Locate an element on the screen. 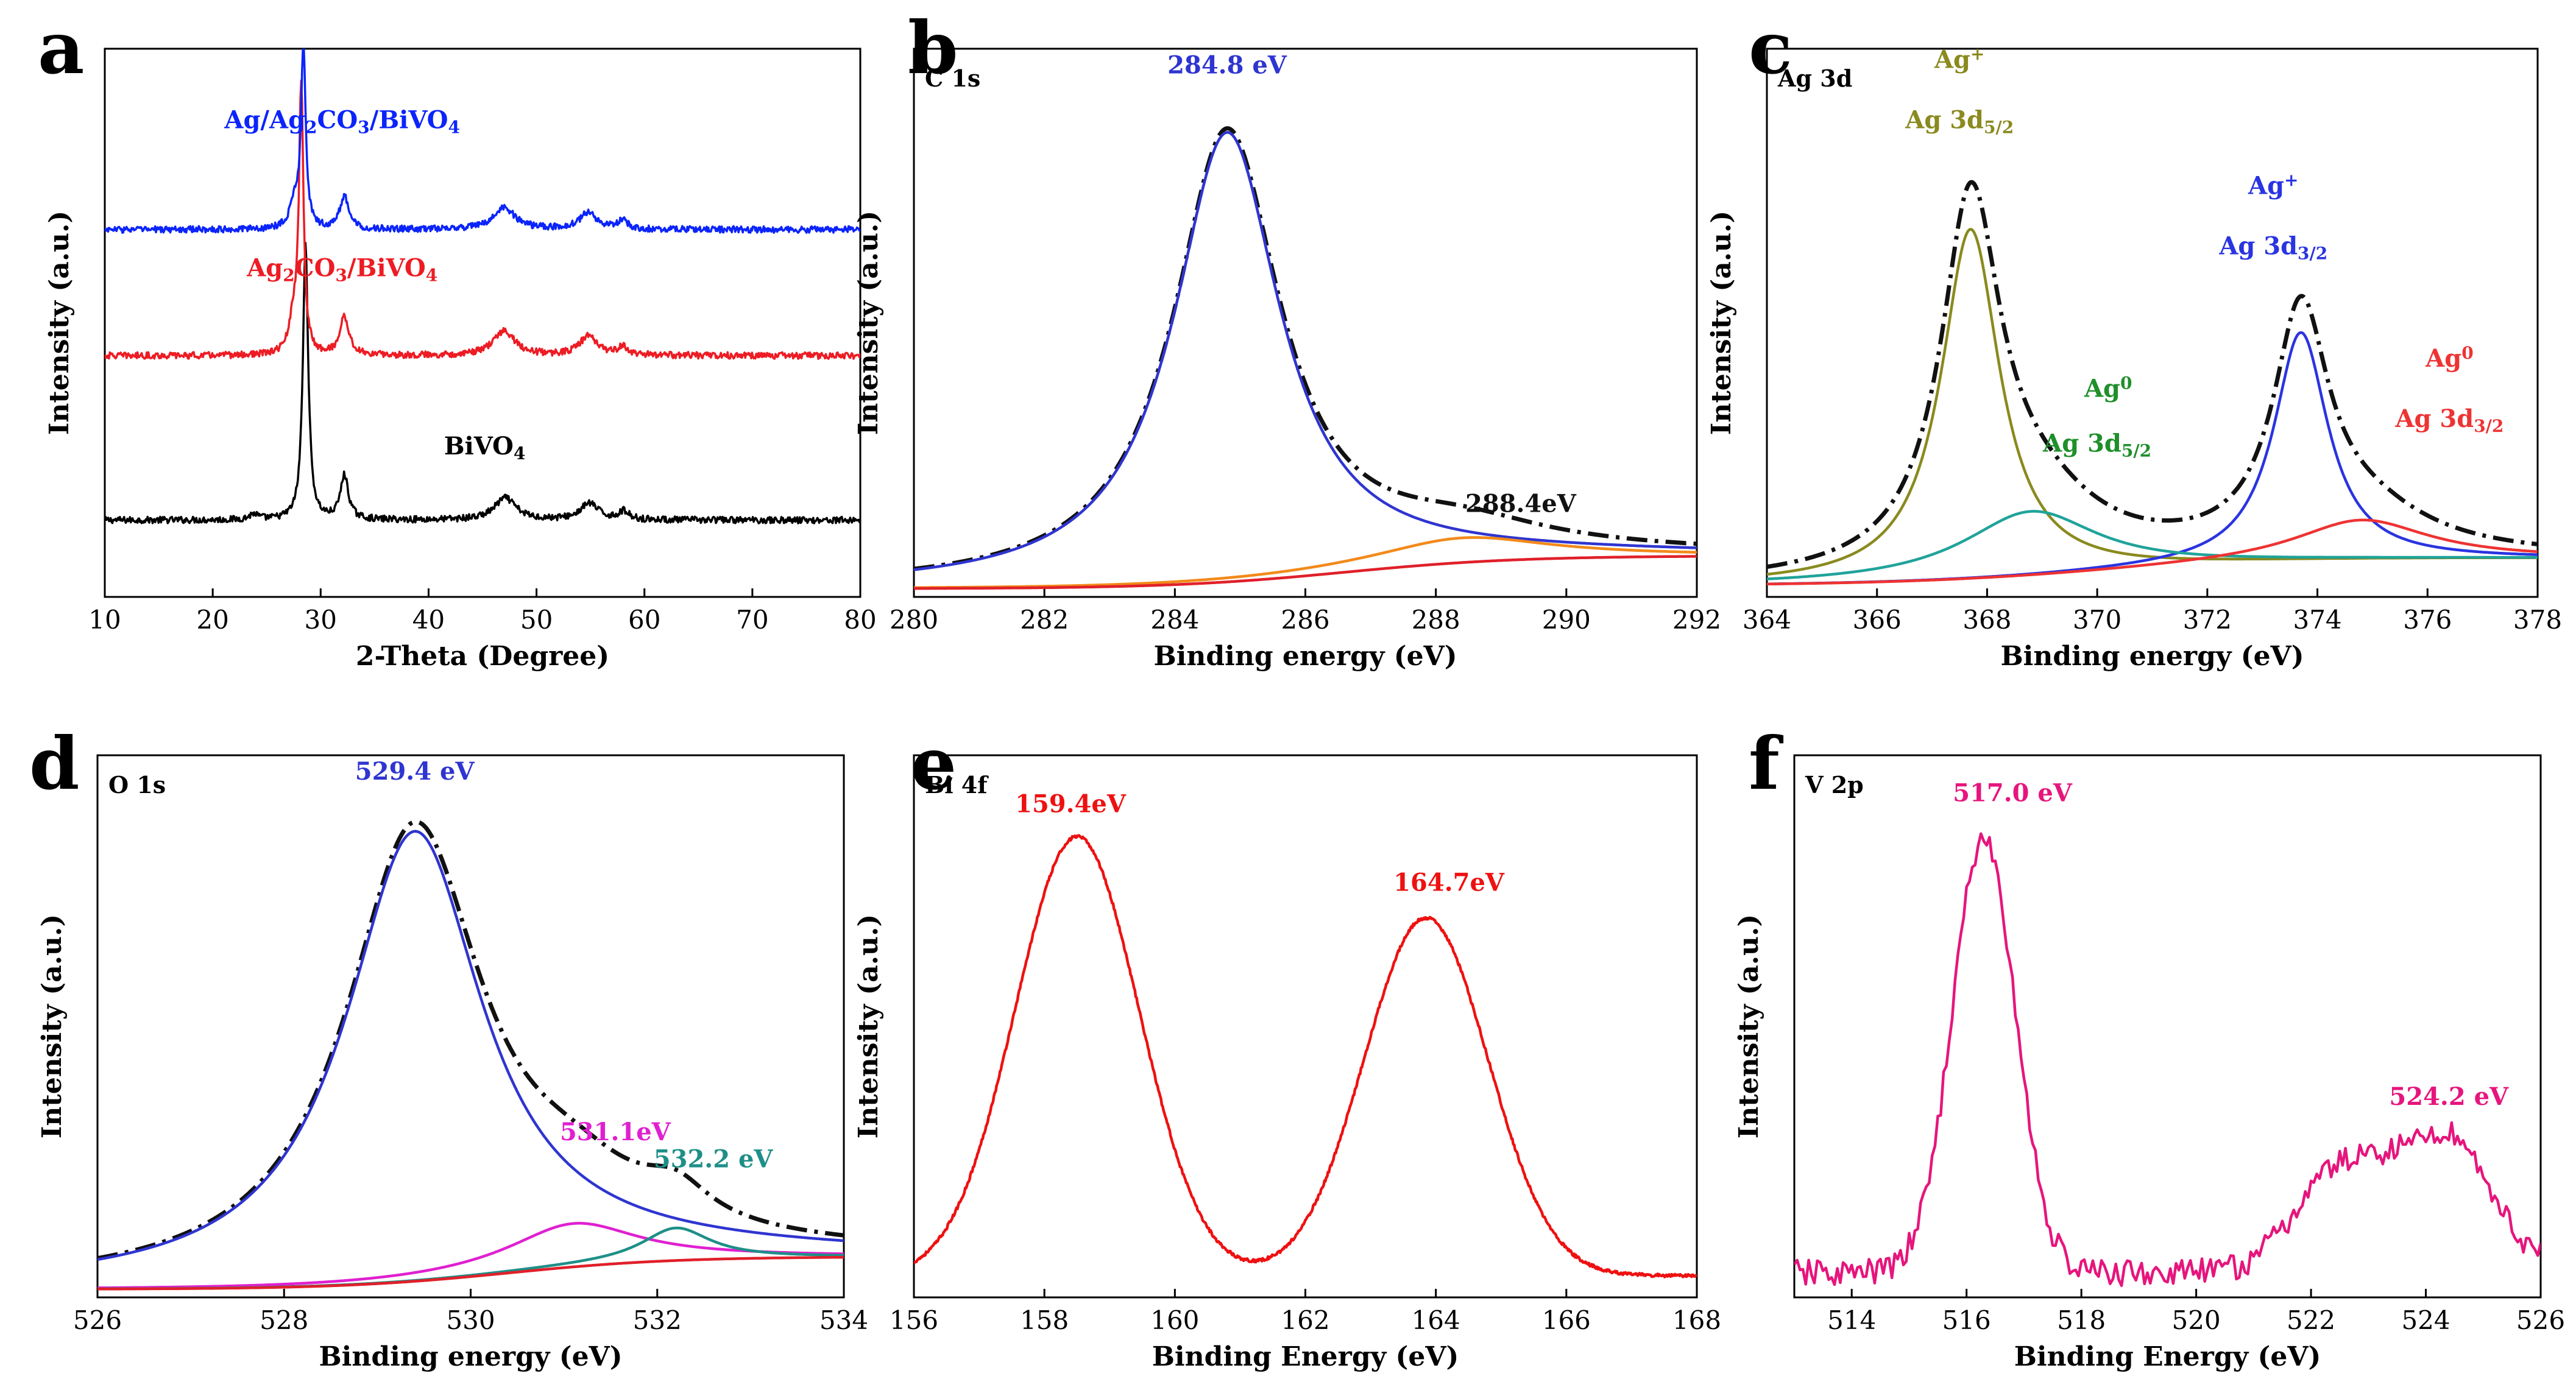 Image resolution: width=2576 pixels, height=1393 pixels. y-axis-label-b: Intensity (a.u.) is located at coordinates (868, 323).